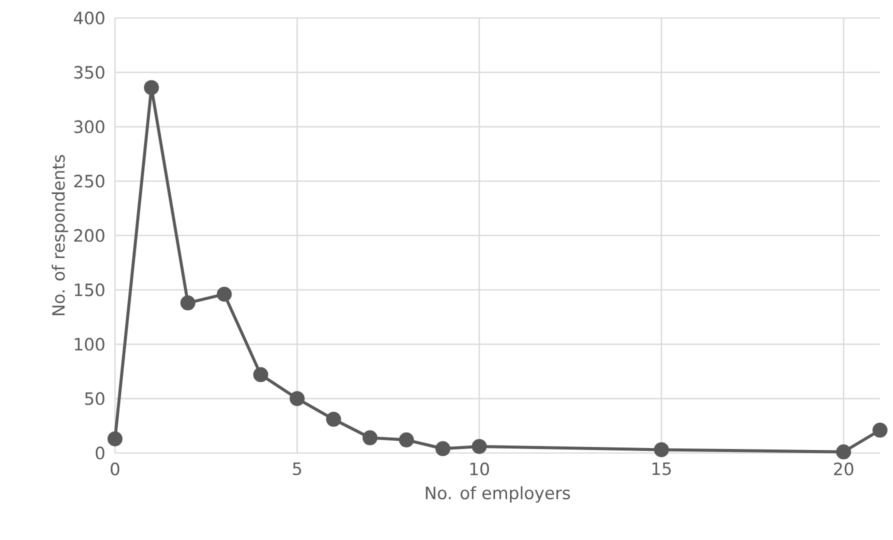 The image size is (893, 540). I want to click on y-tick-label: 150, so click(89, 289).